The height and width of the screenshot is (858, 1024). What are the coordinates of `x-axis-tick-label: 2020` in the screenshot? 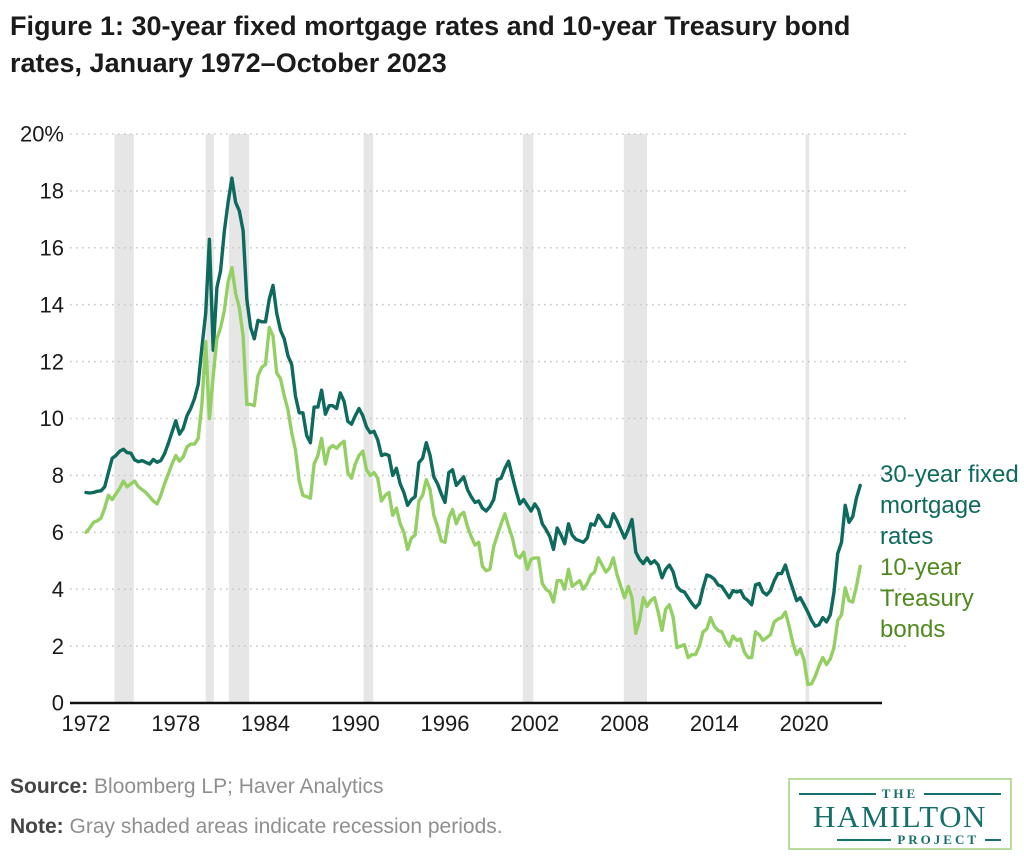 It's located at (804, 723).